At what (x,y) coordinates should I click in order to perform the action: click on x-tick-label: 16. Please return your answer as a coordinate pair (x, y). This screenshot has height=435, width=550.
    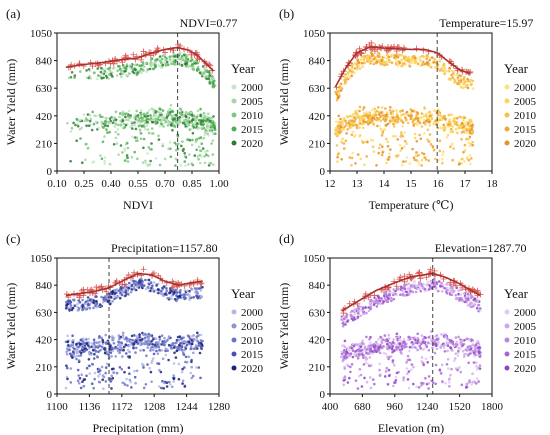
    Looking at the image, I should click on (439, 184).